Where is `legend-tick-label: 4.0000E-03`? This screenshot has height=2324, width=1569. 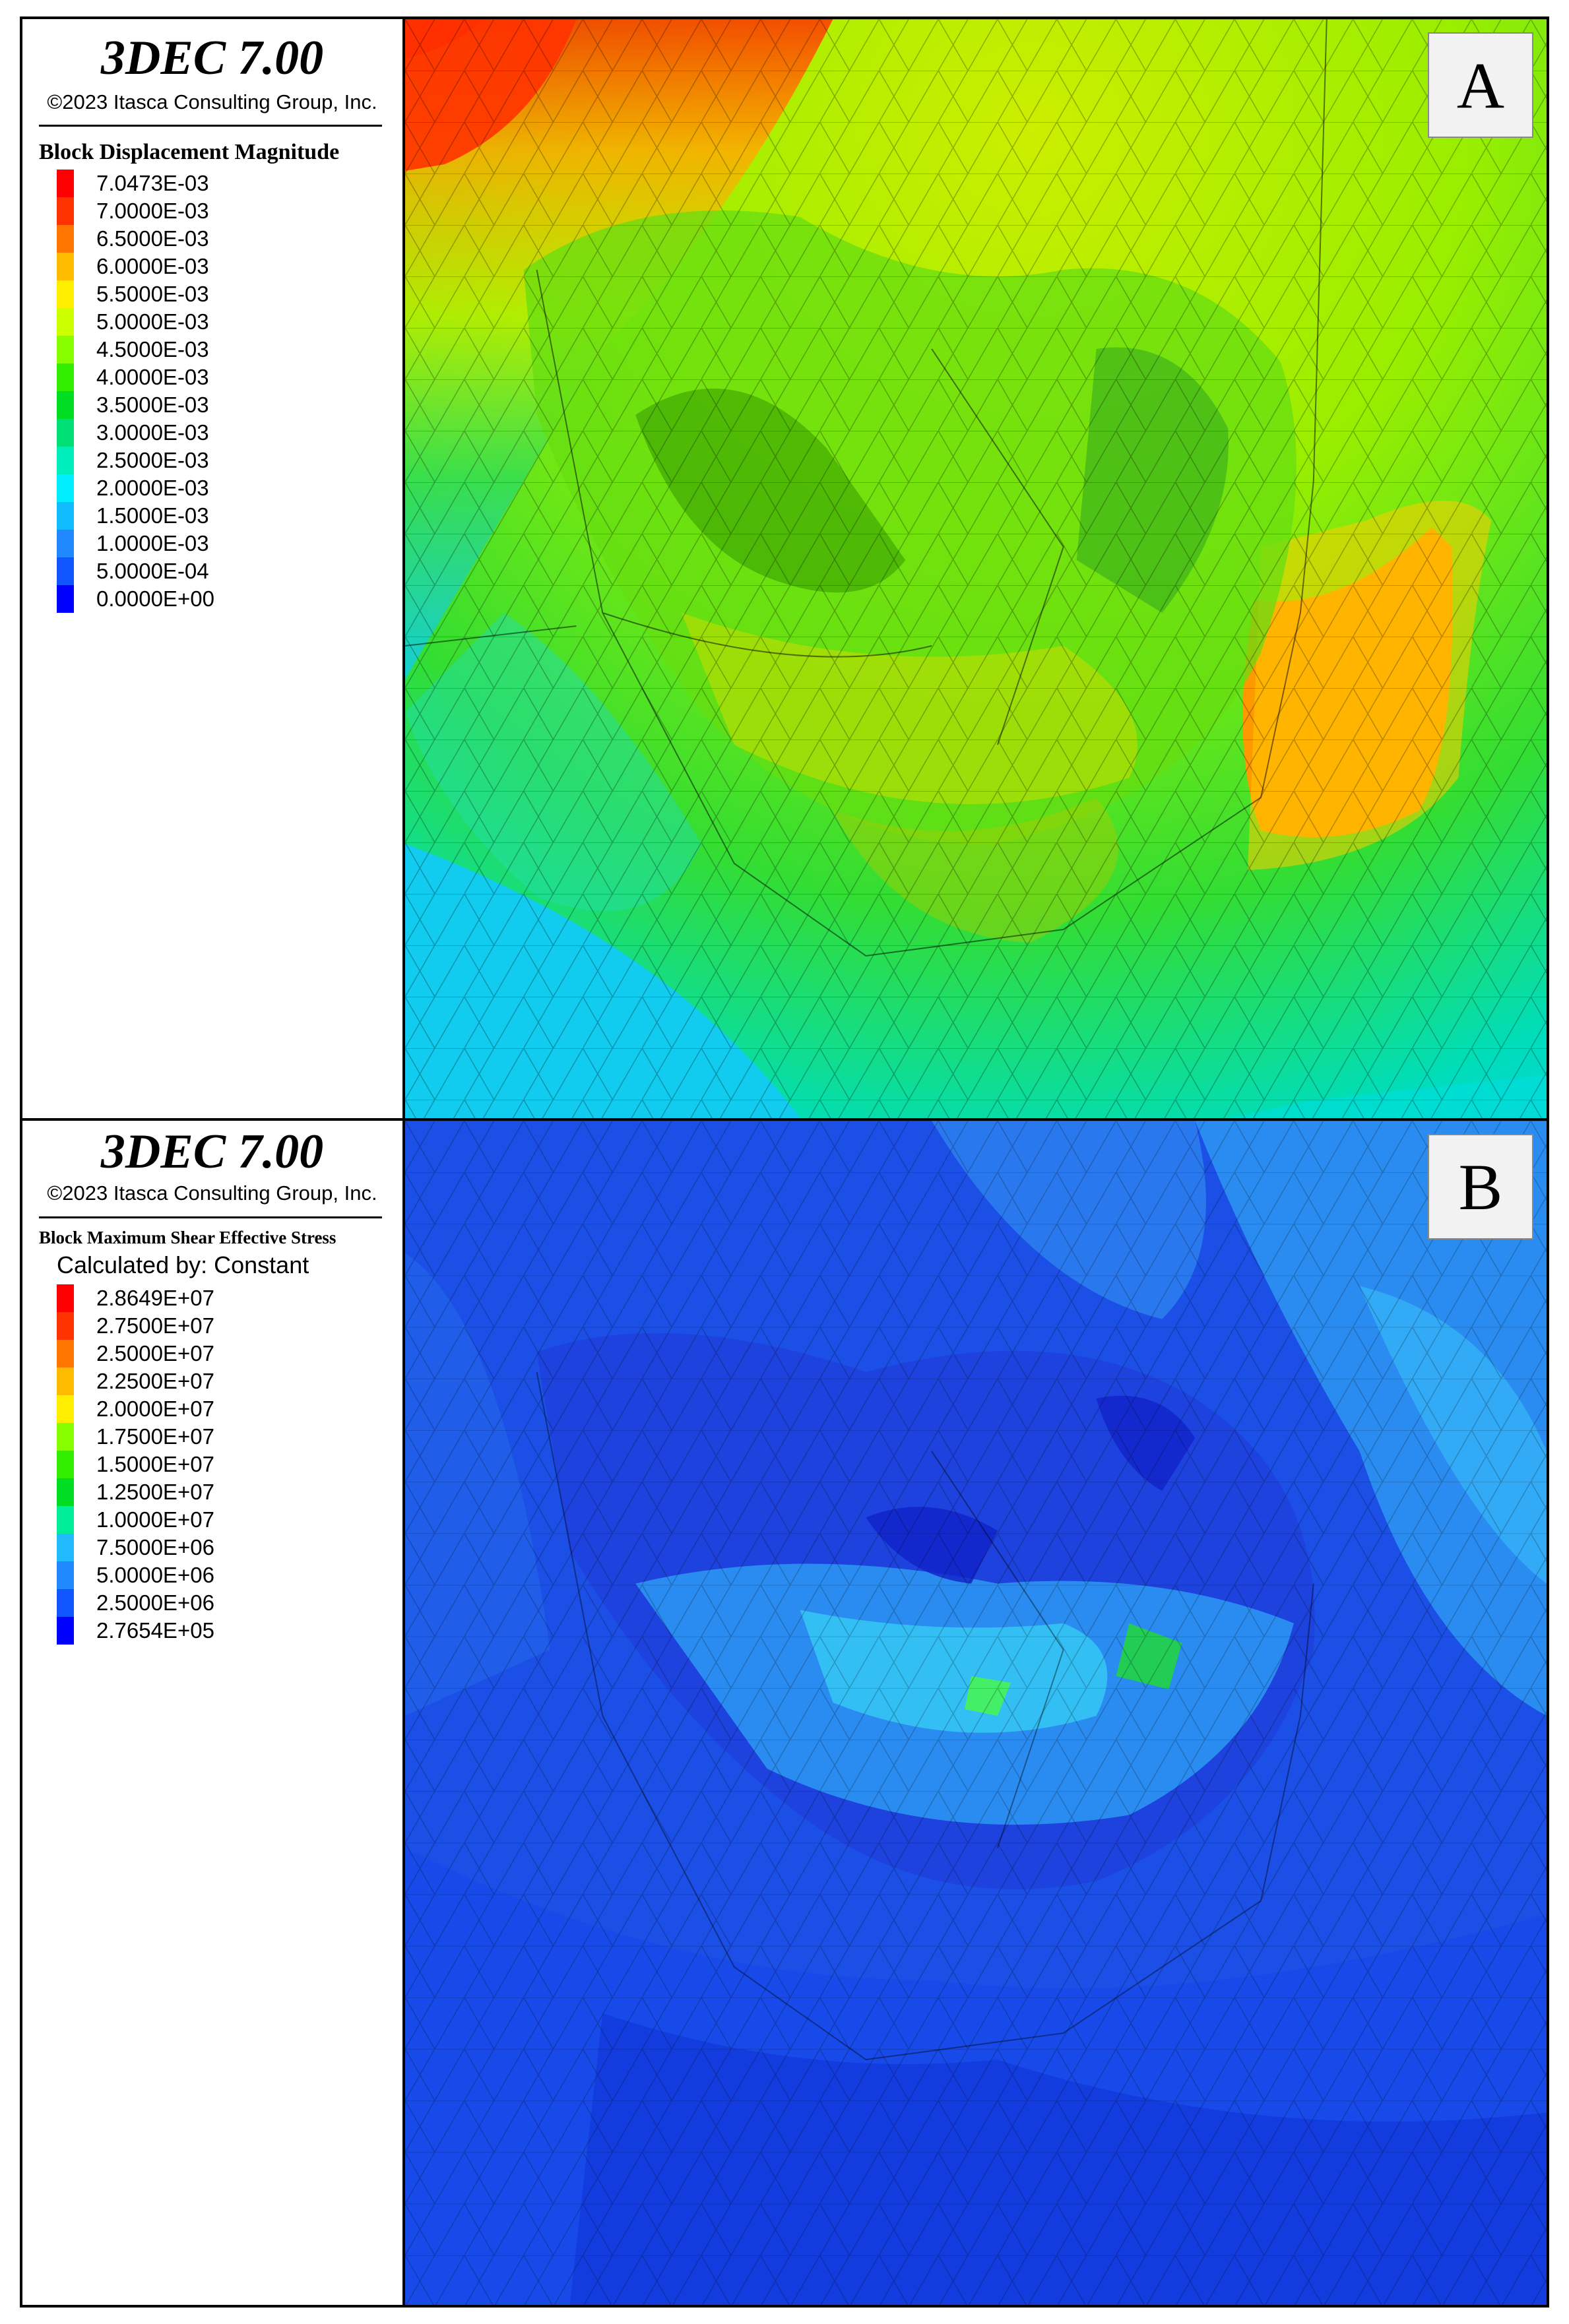
legend-tick-label: 4.0000E-03 is located at coordinates (152, 377).